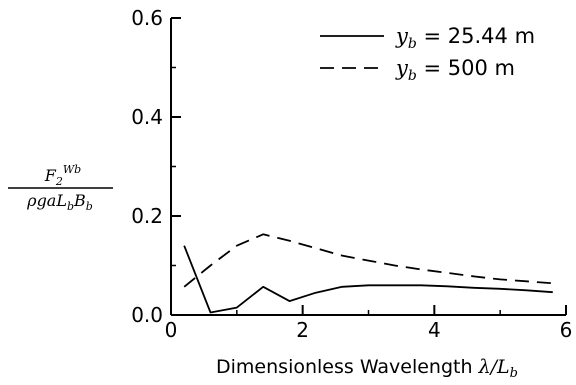 This screenshot has width=576, height=385. Describe the element at coordinates (147, 216) in the screenshot. I see `y-tick-label: 0.2` at that location.